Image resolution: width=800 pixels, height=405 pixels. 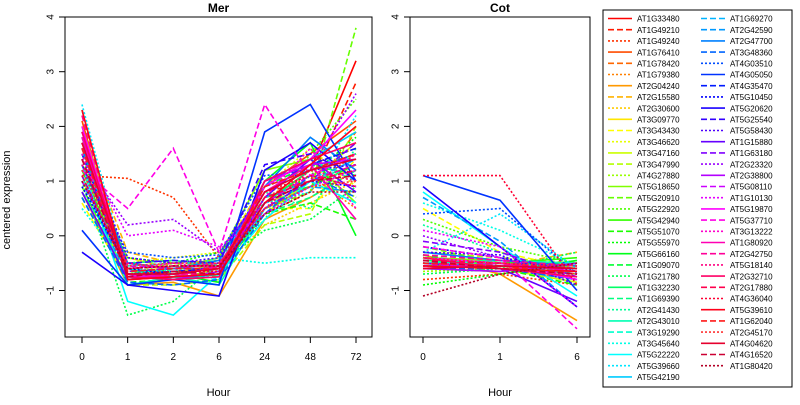 I want to click on series-line-at1g10130, so click(x=219, y=197).